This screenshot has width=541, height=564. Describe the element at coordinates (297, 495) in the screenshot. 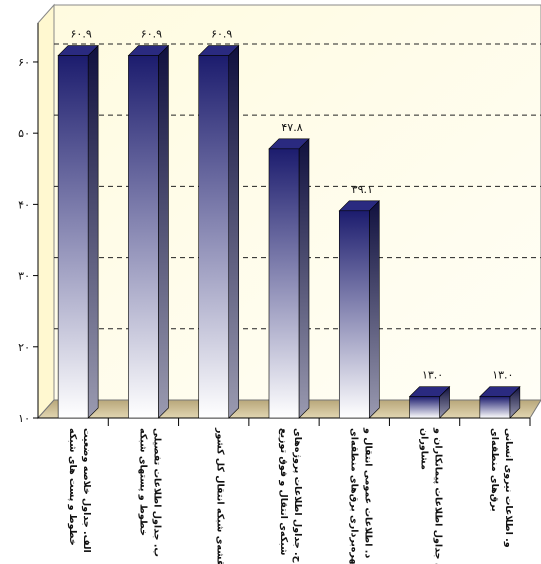

I see `x-tick-label: ح. جداول اطلاعات پروژه‌های` at that location.